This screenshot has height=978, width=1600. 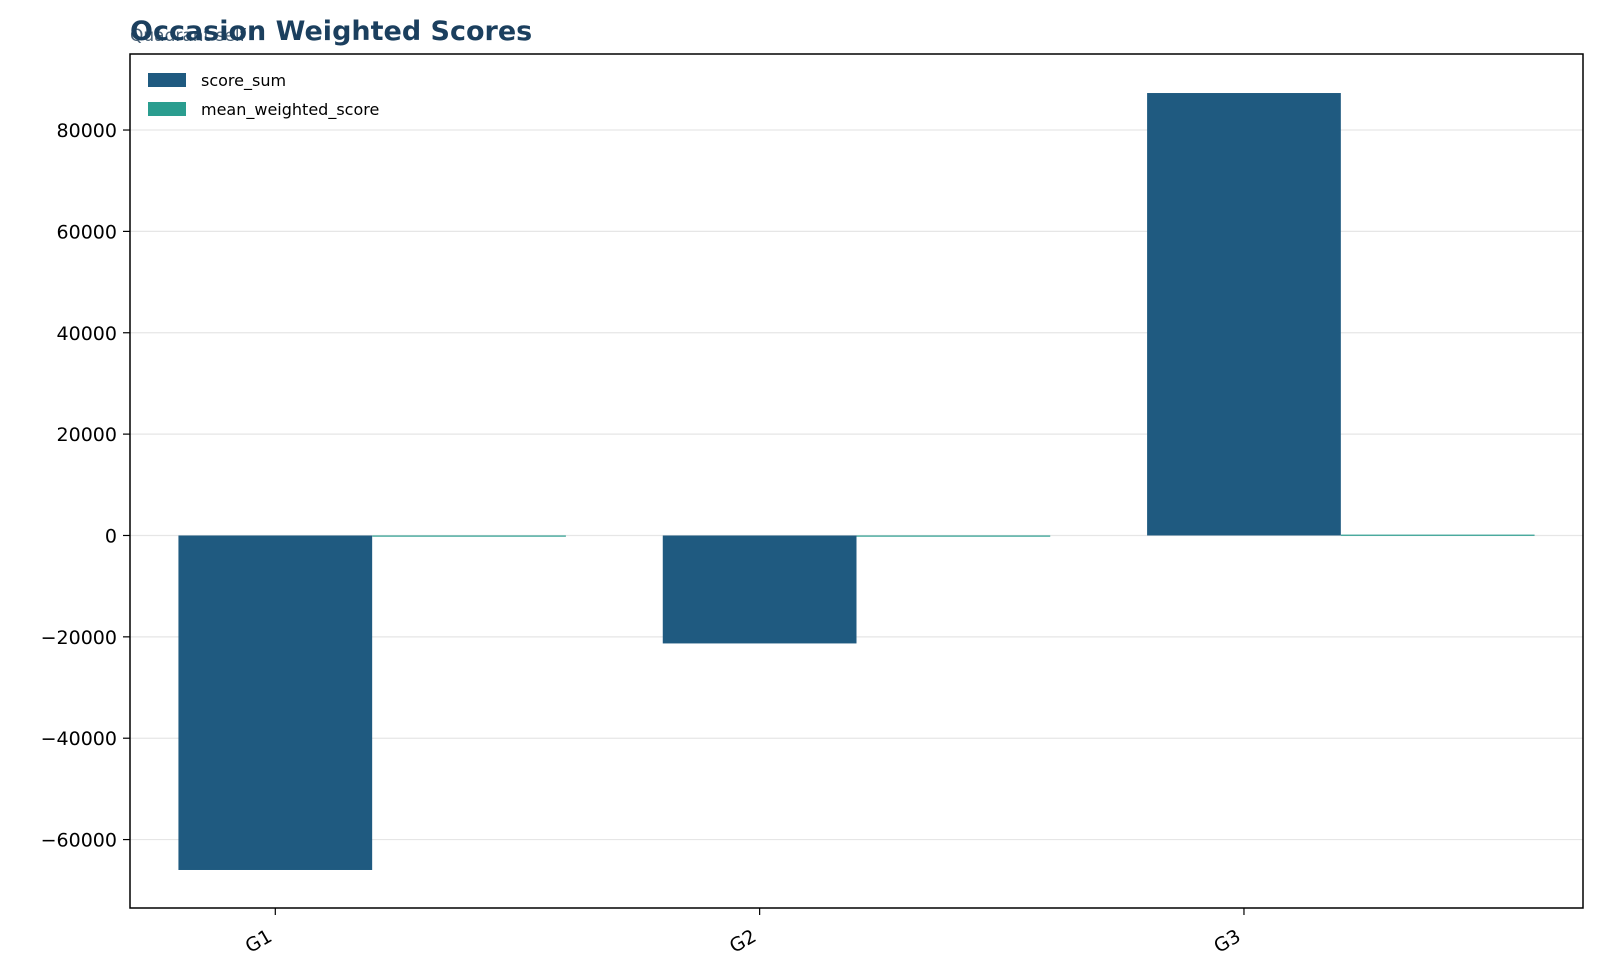 I want to click on legend-swatch-mean-weighted-score, so click(x=167, y=109).